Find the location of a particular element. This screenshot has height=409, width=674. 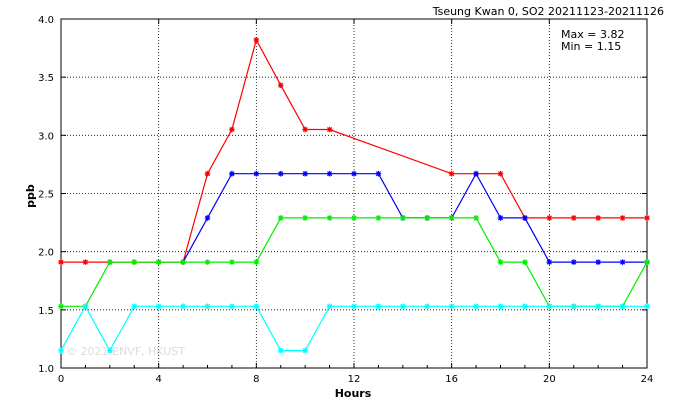

watermark: © 2021 ENVF, HKUST is located at coordinates (125, 351).